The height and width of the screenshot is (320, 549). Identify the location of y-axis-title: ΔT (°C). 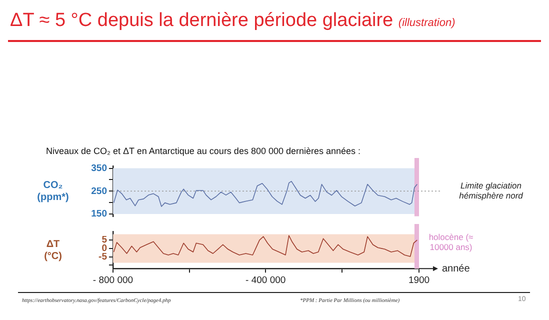
(53, 250).